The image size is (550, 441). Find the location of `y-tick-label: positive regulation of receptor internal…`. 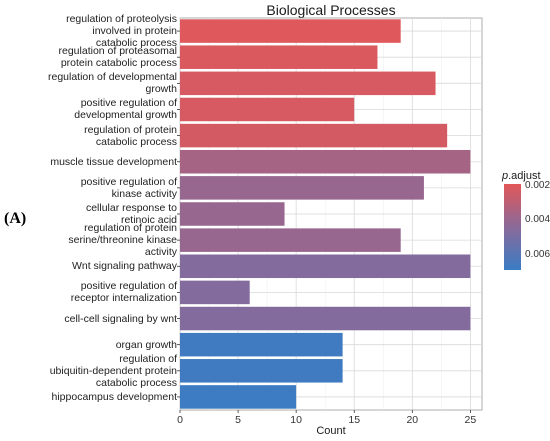

y-tick-label: positive regulation of receptor internal… is located at coordinates (123, 292).